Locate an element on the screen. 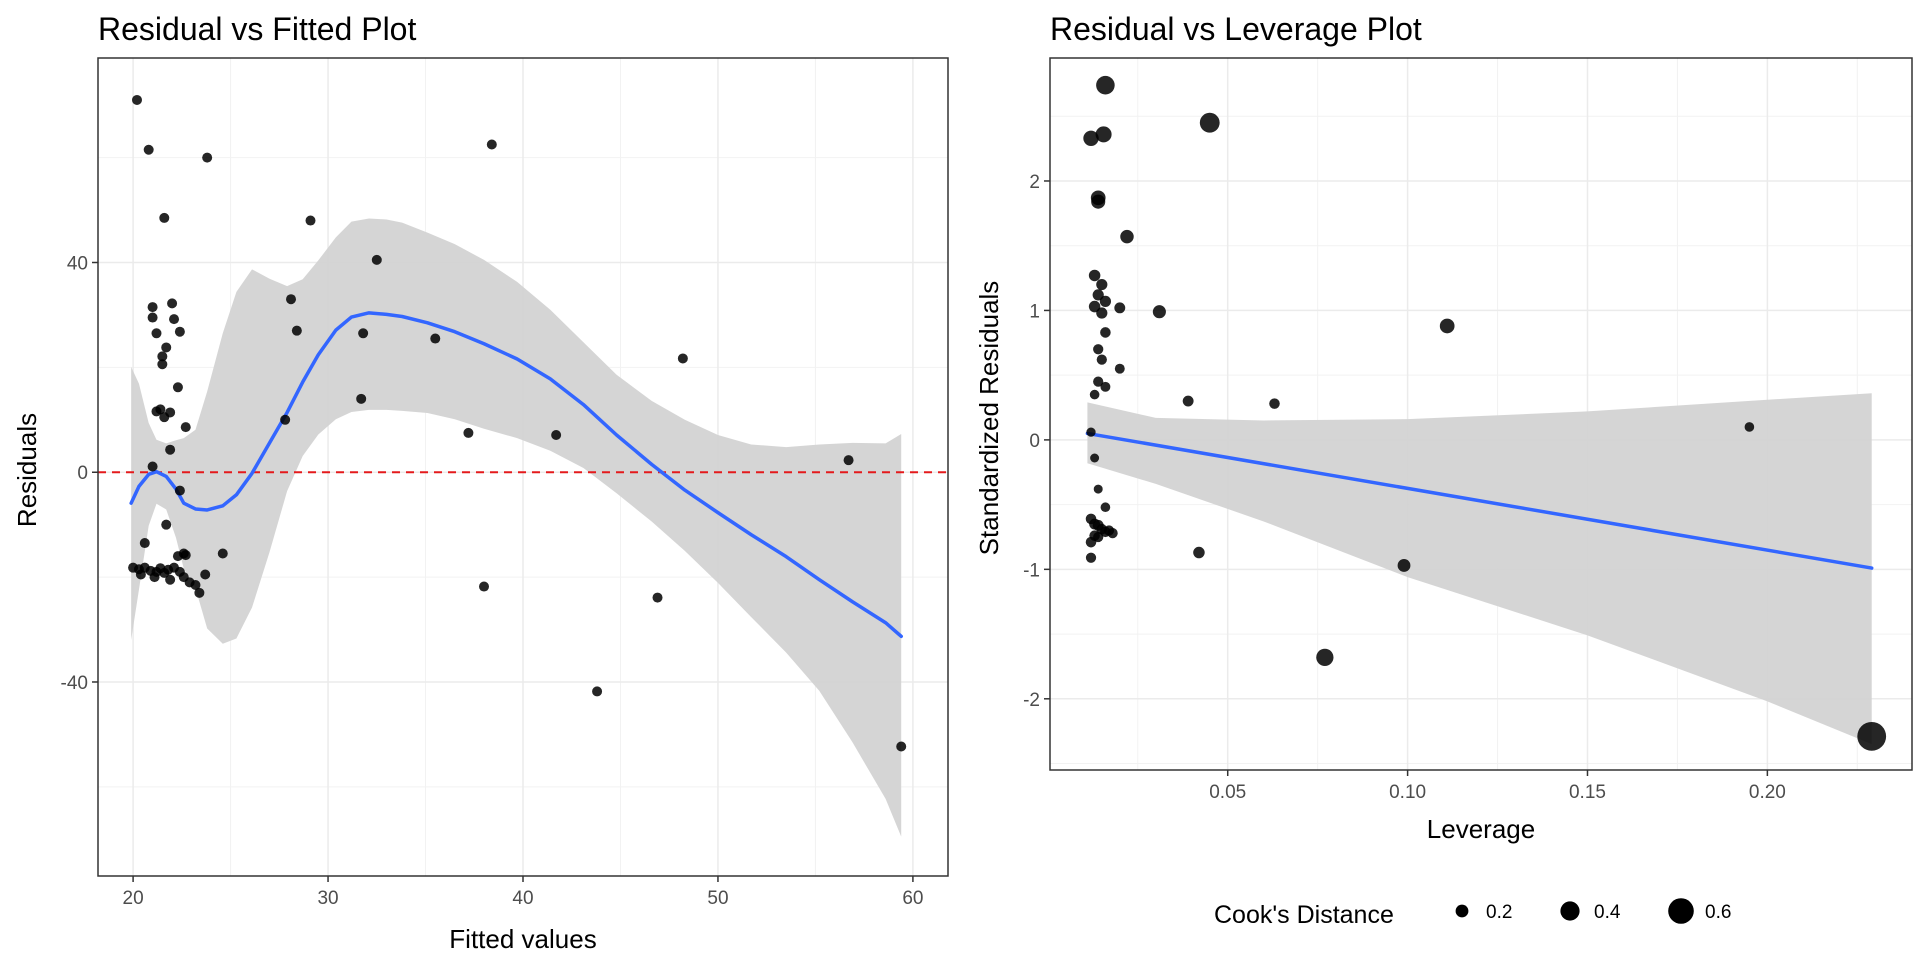 The height and width of the screenshot is (960, 1920). plot1-title: Residual vs Fitted Plot is located at coordinates (257, 29).